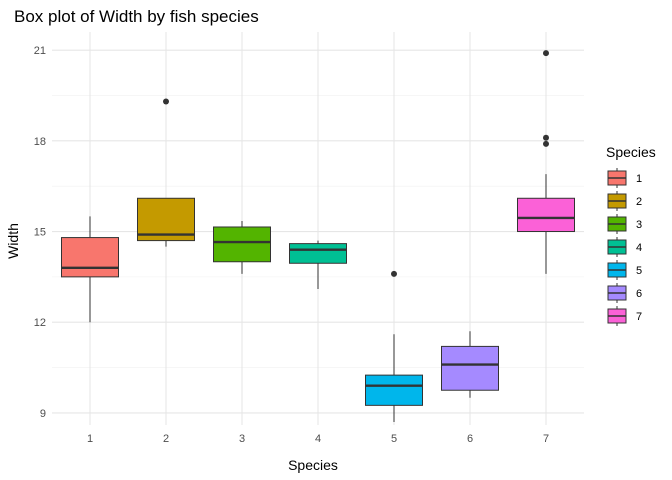 This screenshot has height=480, width=672. Describe the element at coordinates (624, 270) in the screenshot. I see `legend-item-5: 5` at that location.